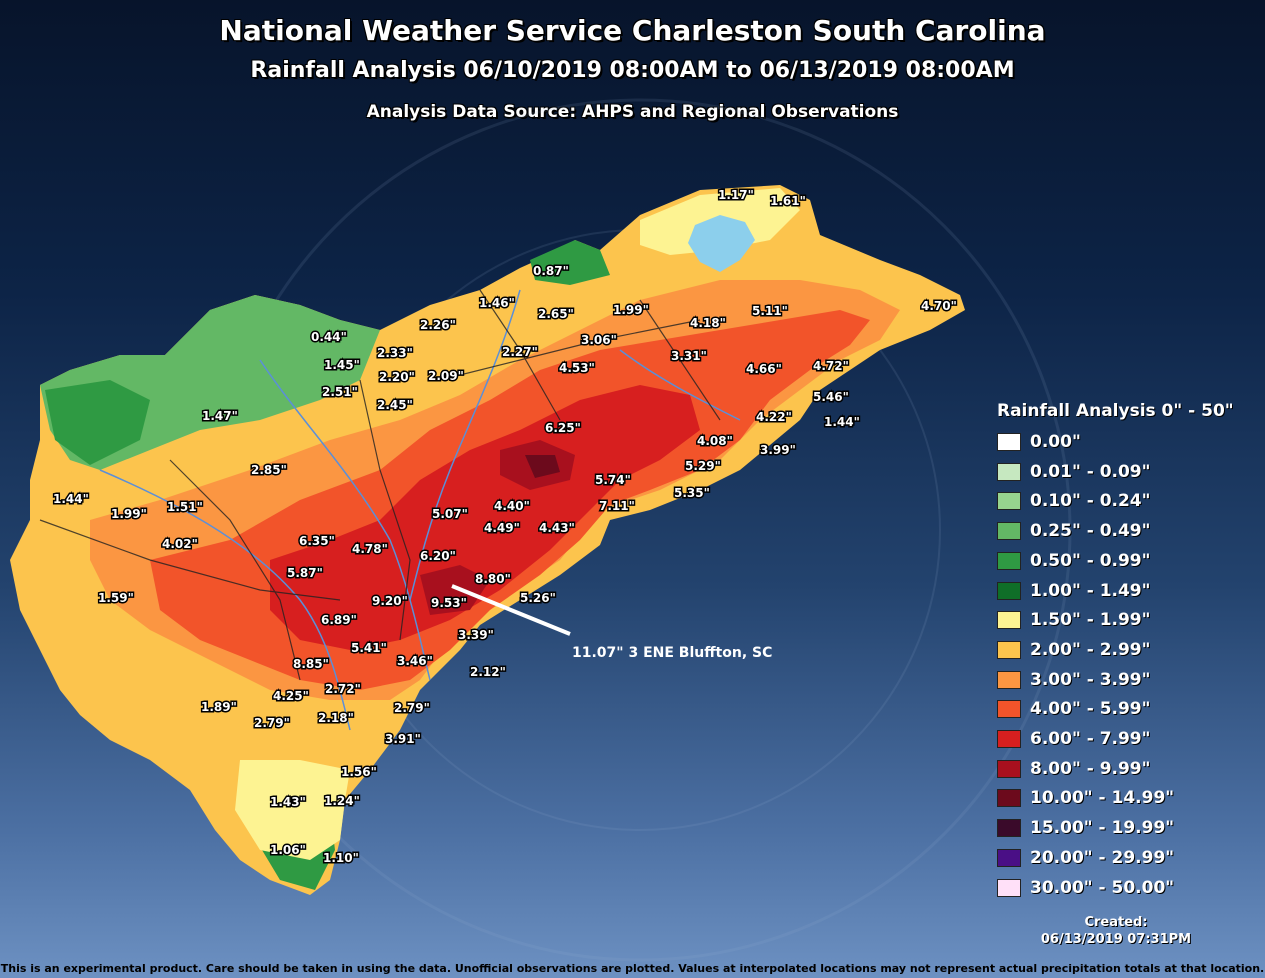  What do you see at coordinates (613, 480) in the screenshot?
I see `rainfall-value-label: 5.74"` at bounding box center [613, 480].